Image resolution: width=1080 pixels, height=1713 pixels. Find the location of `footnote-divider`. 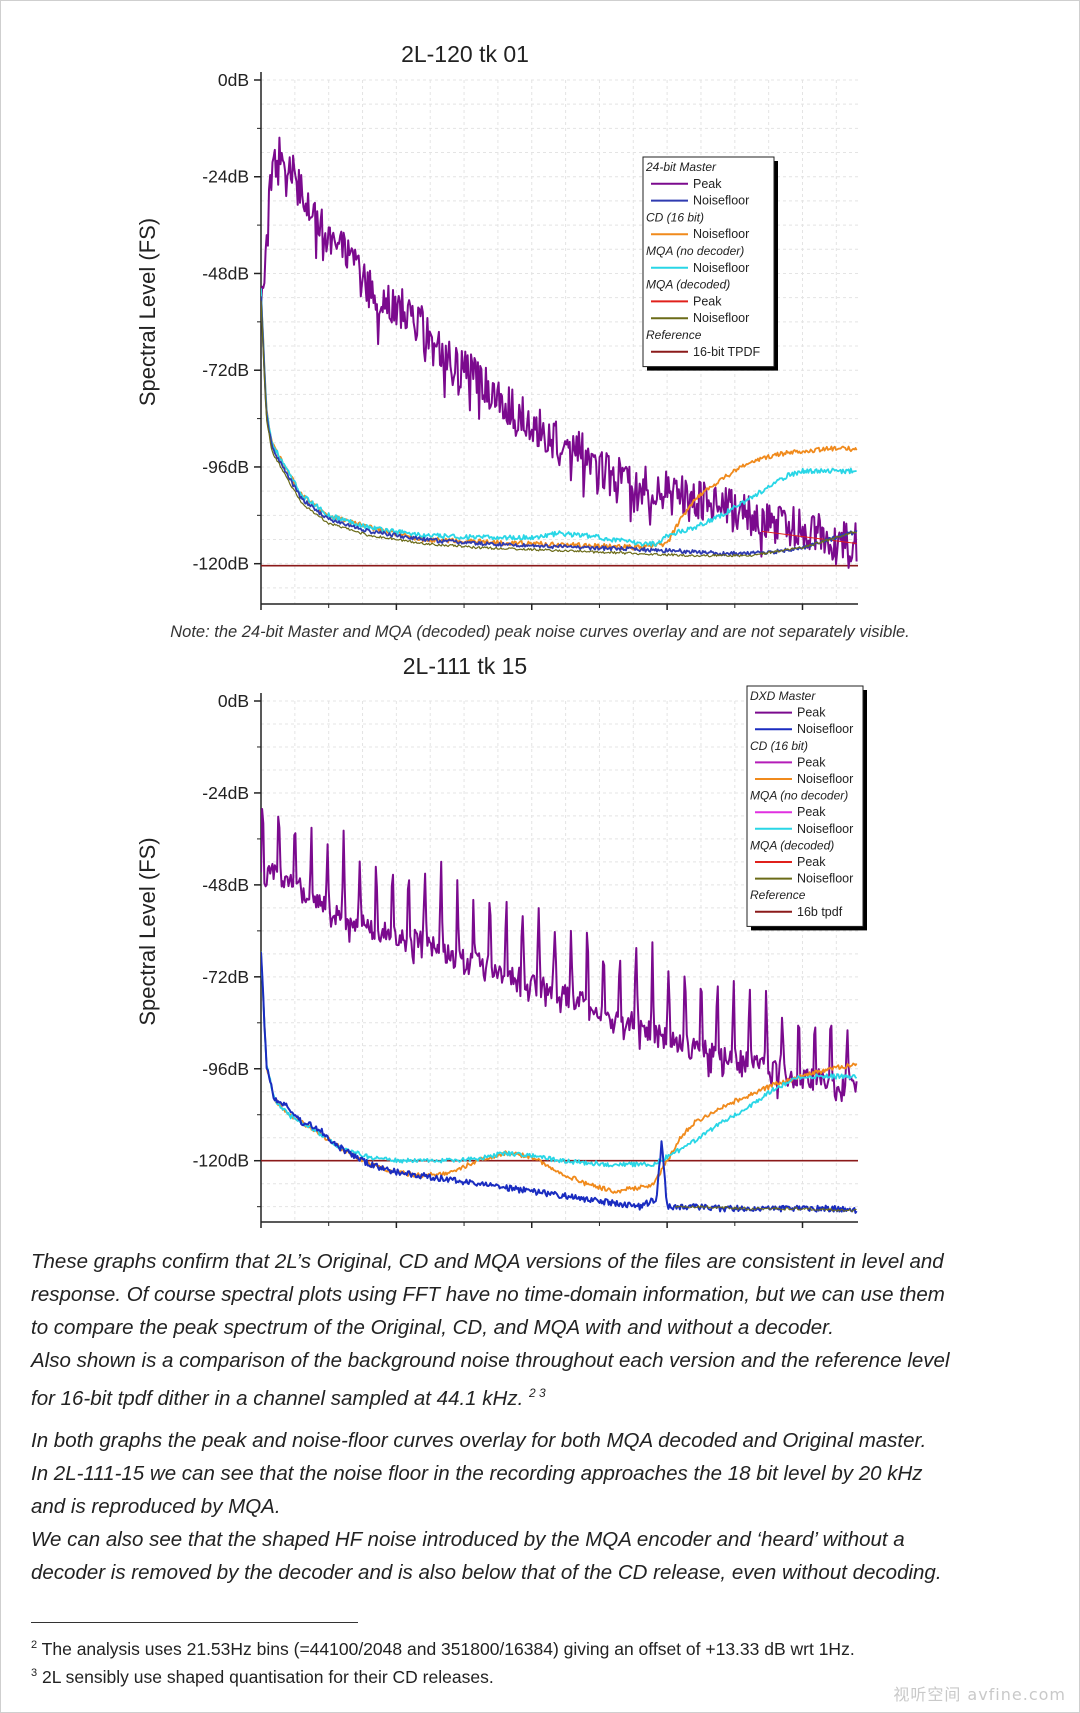

footnote-divider is located at coordinates (194, 1622).